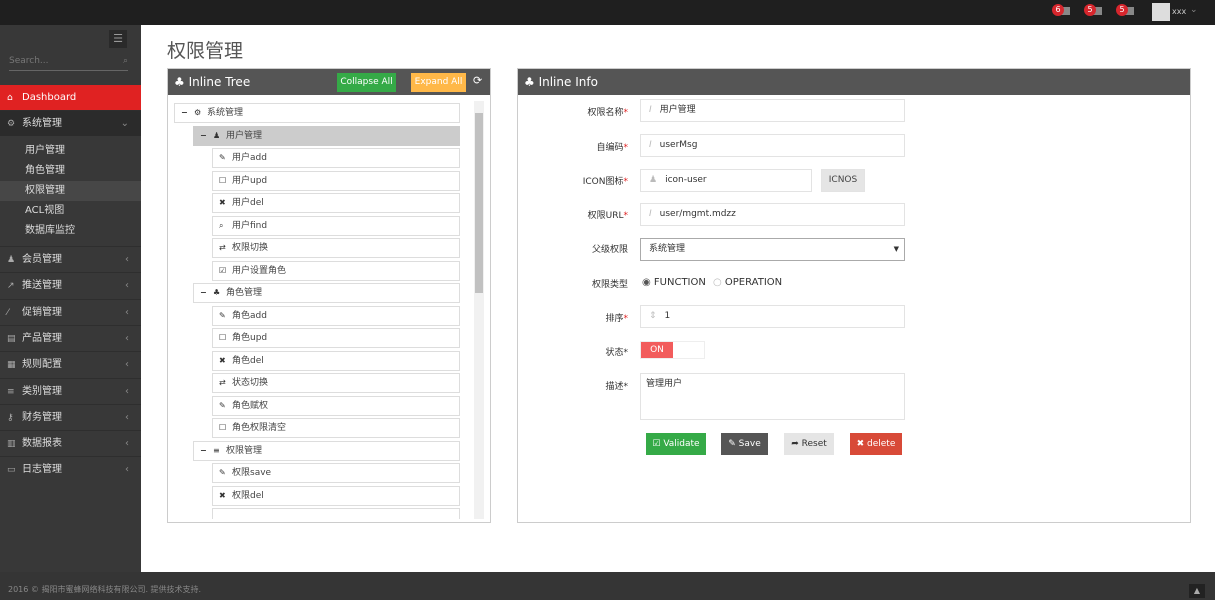 This screenshot has width=1215, height=608. Describe the element at coordinates (1058, 10) in the screenshot. I see `notification-badge: 6` at that location.